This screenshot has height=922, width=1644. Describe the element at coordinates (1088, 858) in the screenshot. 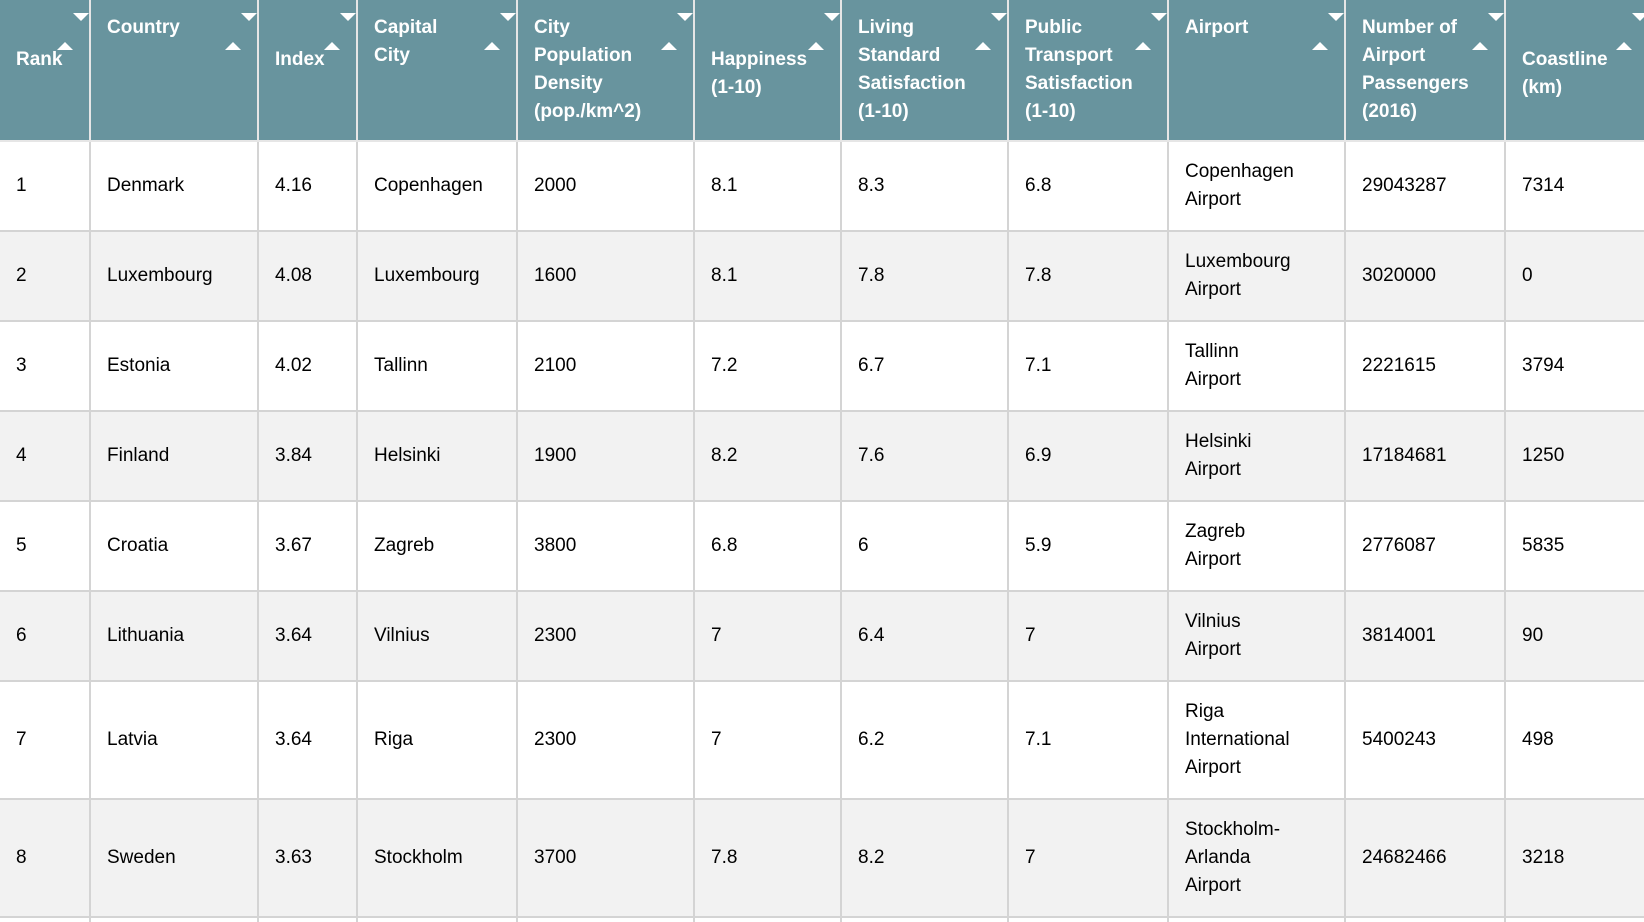

I see `cell-transport: 7` at that location.